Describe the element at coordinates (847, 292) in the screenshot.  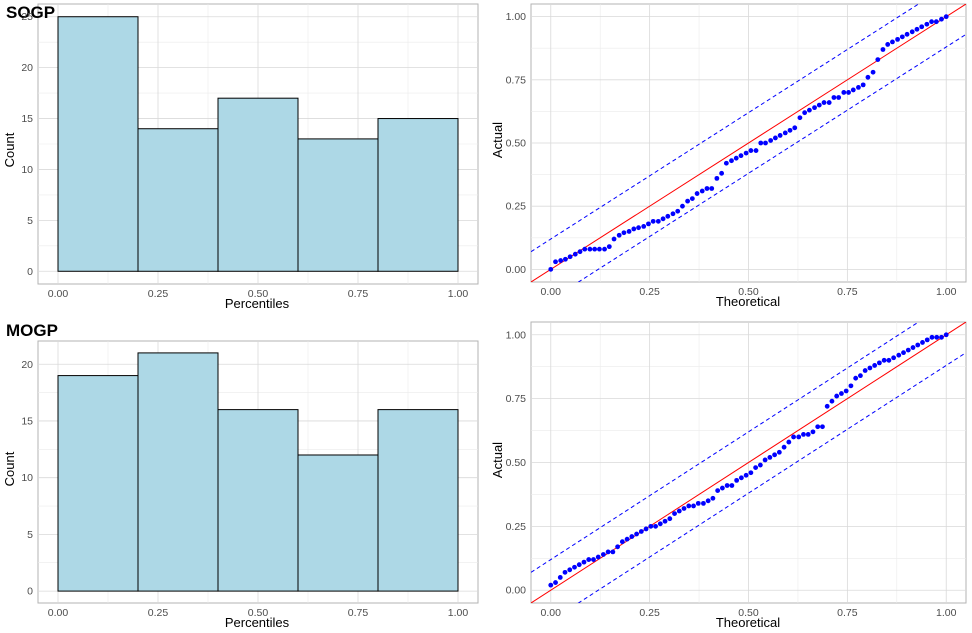
I see `x-tick-label: 0.75` at that location.